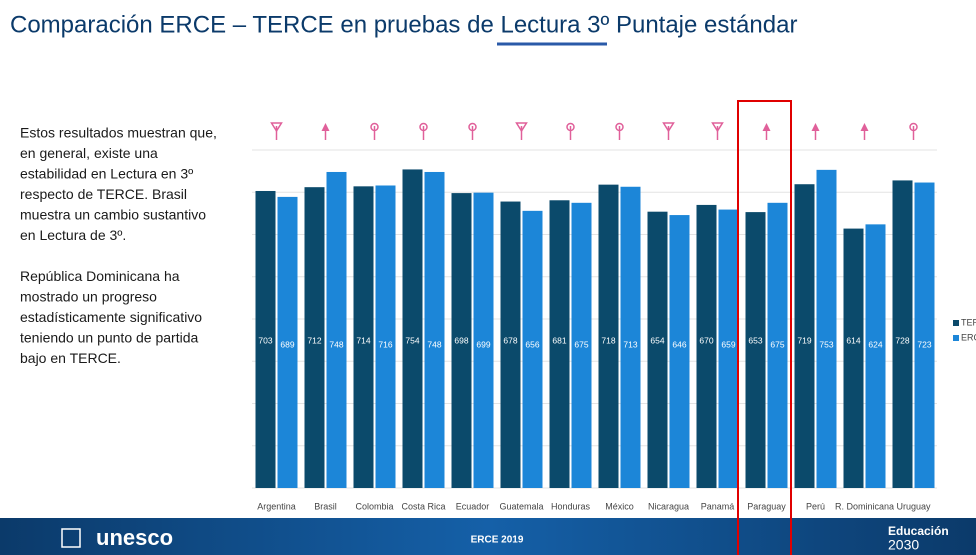 This screenshot has height=555, width=976. What do you see at coordinates (134, 537) in the screenshot?
I see `footer-logo: unesco` at bounding box center [134, 537].